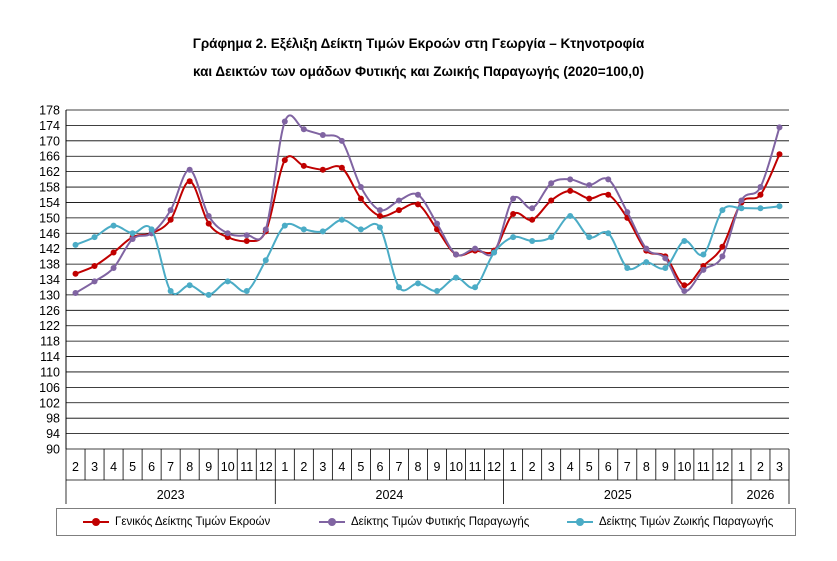 Image resolution: width=837 pixels, height=561 pixels. Describe the element at coordinates (49, 203) in the screenshot. I see `y-tick-label: 154` at that location.